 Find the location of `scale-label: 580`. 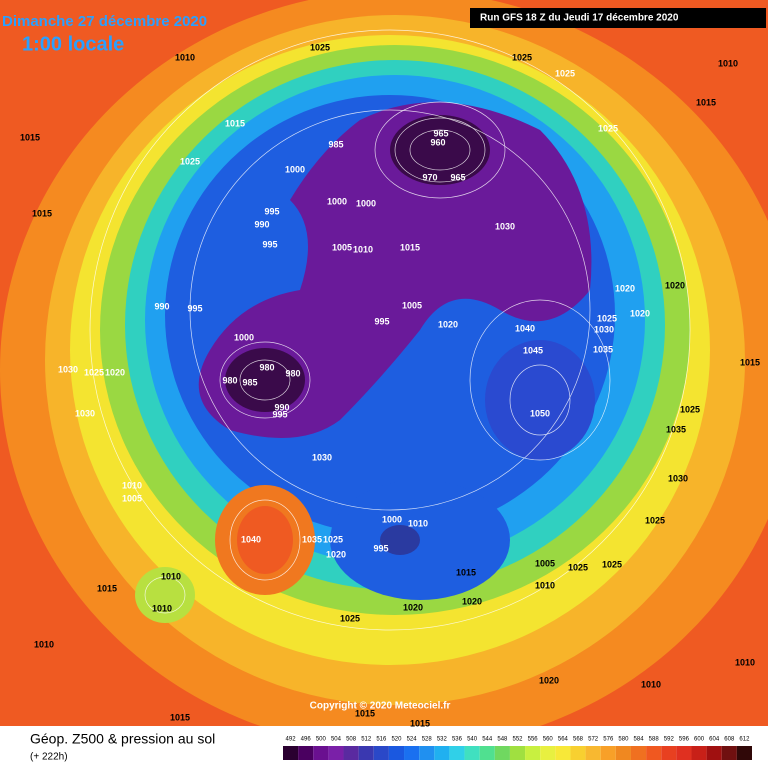

scale-label: 580 is located at coordinates (623, 740).